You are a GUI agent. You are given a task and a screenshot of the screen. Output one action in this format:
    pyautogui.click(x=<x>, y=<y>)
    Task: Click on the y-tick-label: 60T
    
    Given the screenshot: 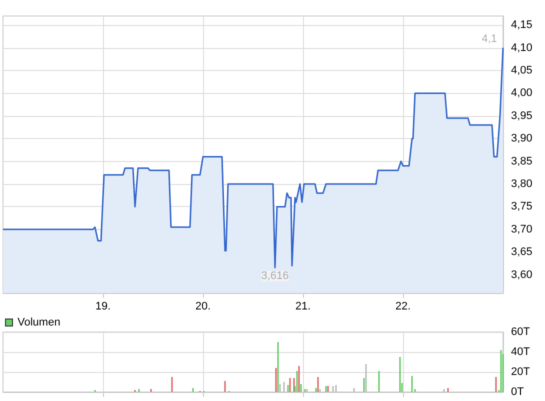 What is the action you would take?
    pyautogui.click(x=520, y=332)
    